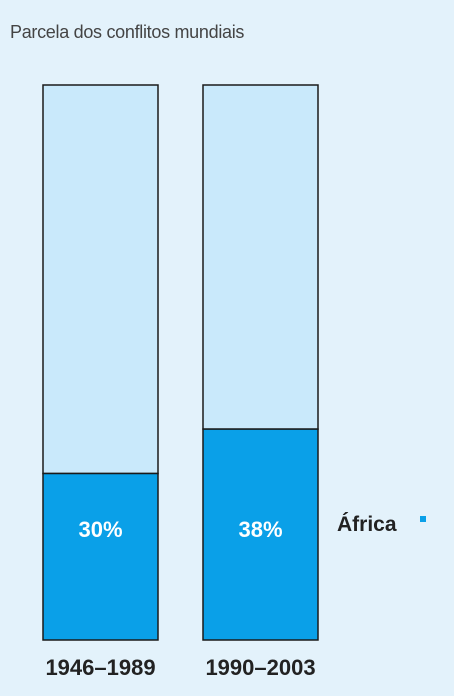  I want to click on legend-group: África, so click(381, 524).